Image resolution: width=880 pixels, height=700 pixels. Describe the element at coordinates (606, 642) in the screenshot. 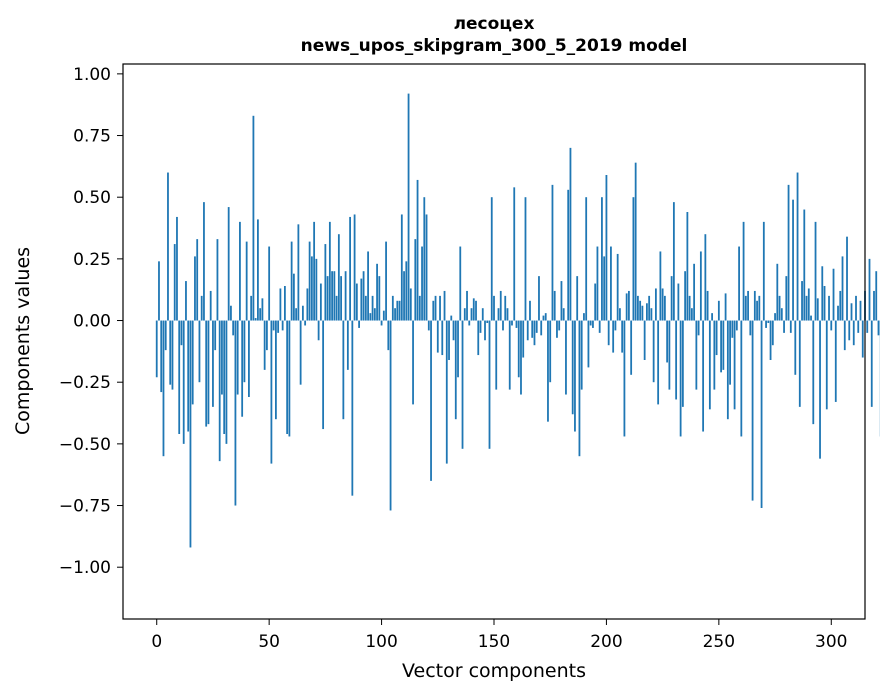

I see `x-tick-label: 200` at that location.